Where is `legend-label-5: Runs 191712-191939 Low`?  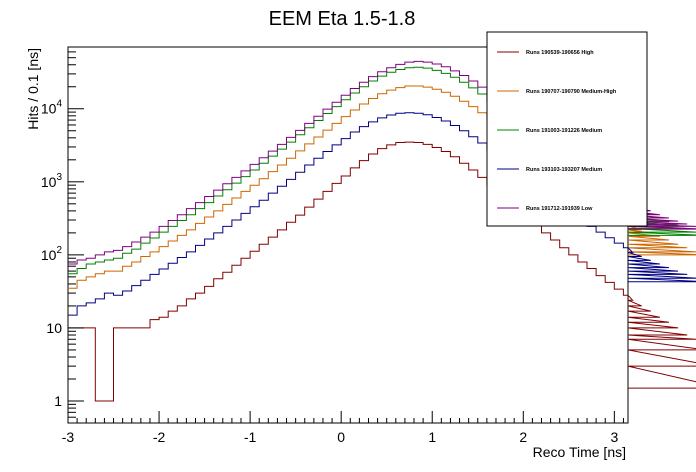
legend-label-5: Runs 191712-191939 Low is located at coordinates (559, 209).